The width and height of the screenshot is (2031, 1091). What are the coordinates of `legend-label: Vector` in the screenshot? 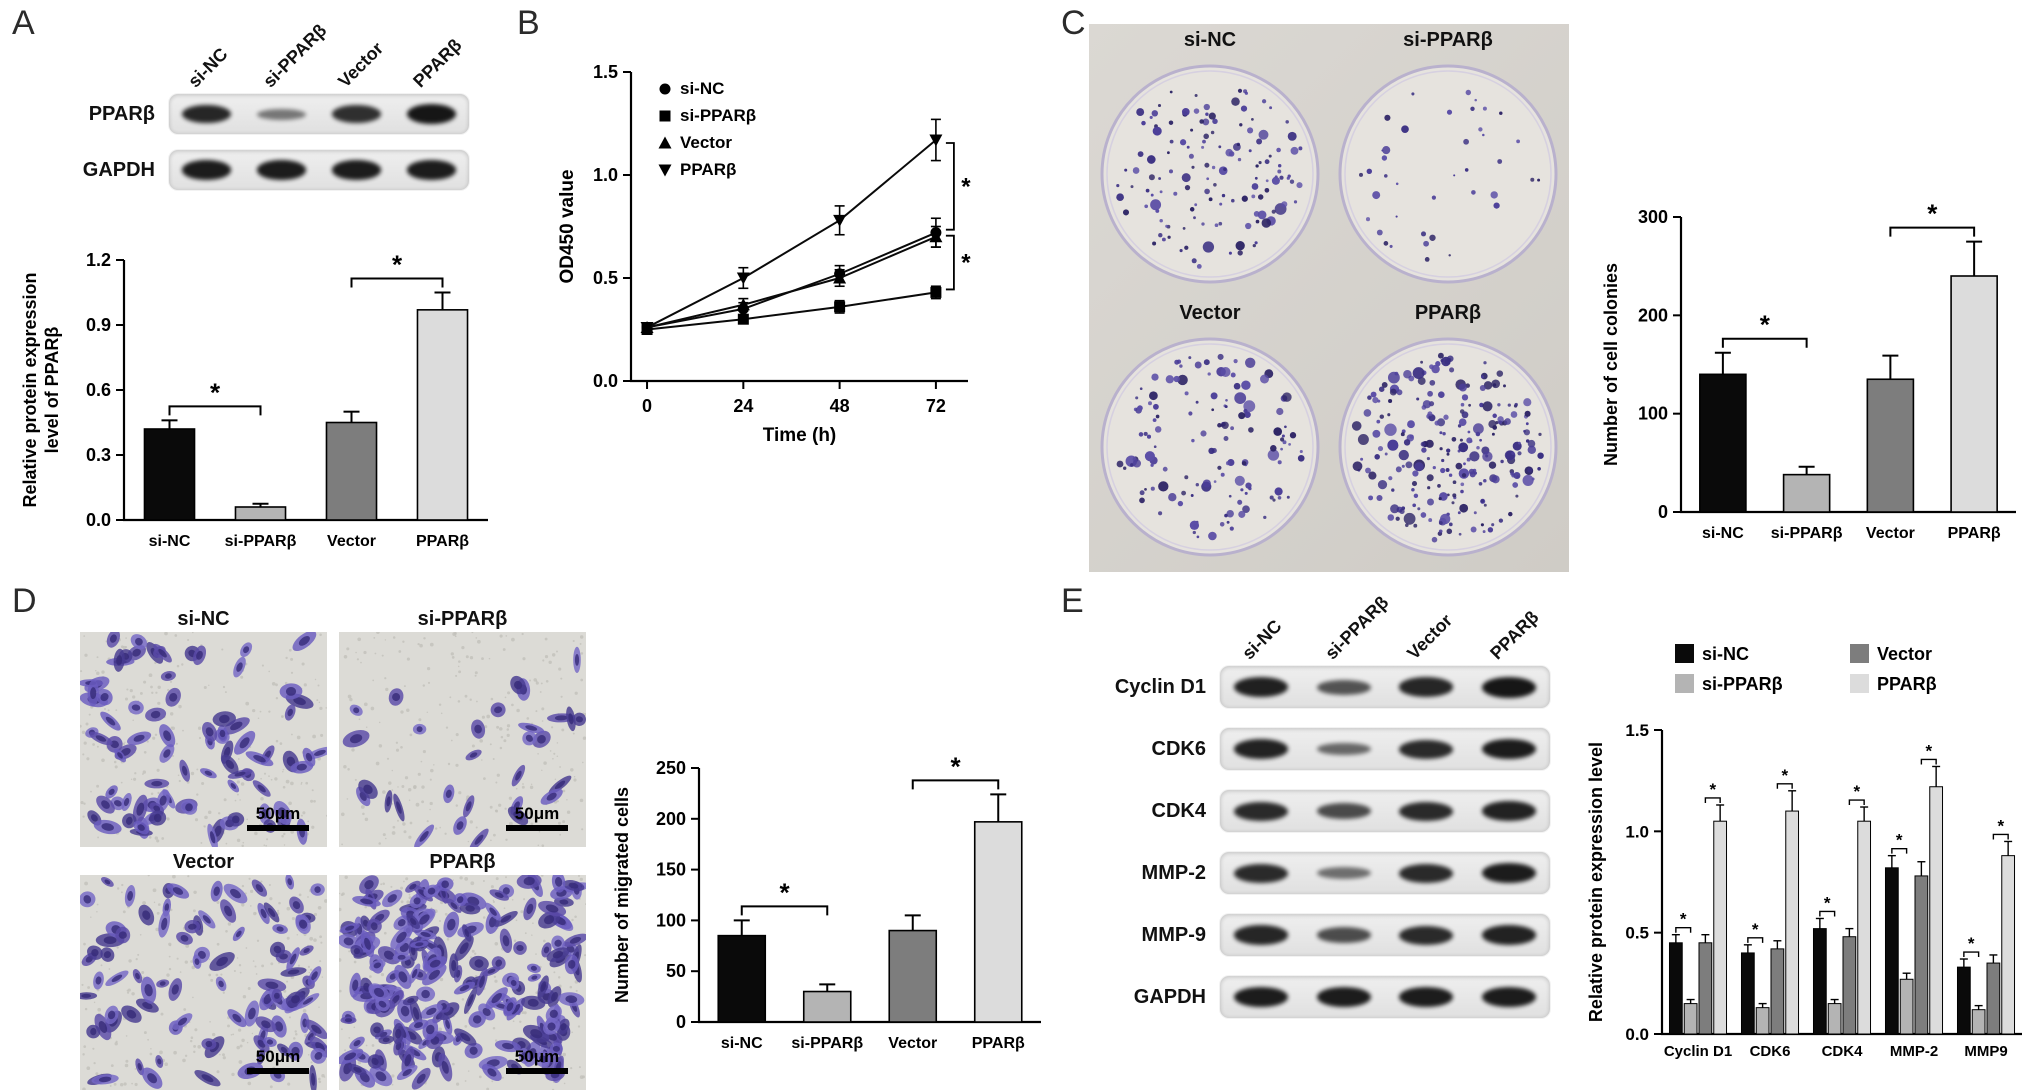 It's located at (1904, 654).